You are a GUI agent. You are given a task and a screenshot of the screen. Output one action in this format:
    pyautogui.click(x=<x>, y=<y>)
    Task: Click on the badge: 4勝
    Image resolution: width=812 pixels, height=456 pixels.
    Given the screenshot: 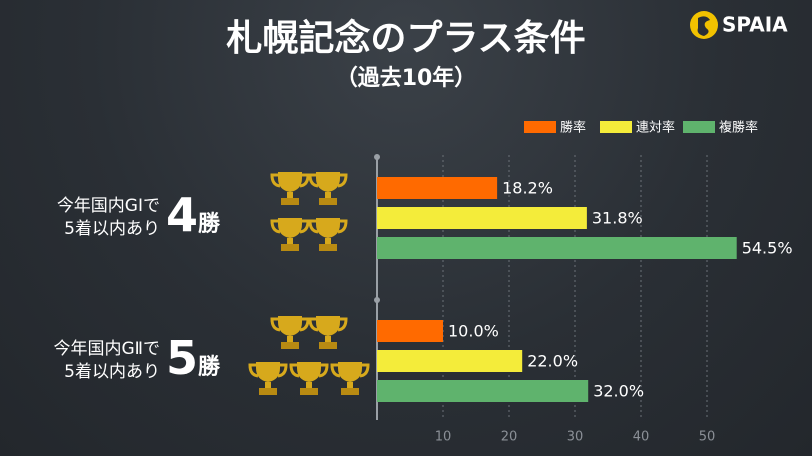 What is the action you would take?
    pyautogui.click(x=193, y=215)
    